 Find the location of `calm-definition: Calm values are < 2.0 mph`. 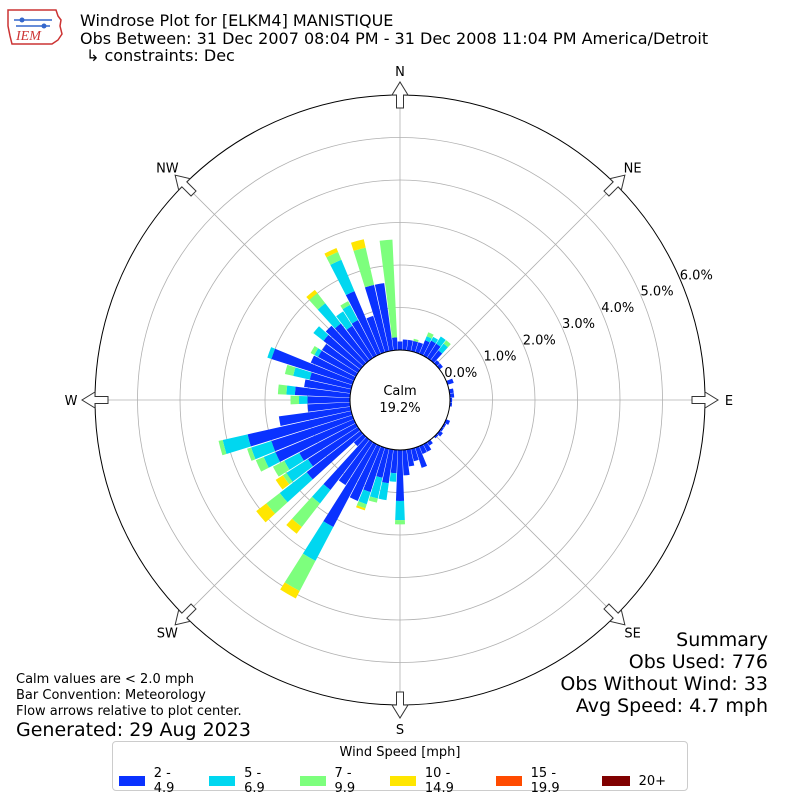

calm-definition: Calm values are < 2.0 mph is located at coordinates (105, 679).